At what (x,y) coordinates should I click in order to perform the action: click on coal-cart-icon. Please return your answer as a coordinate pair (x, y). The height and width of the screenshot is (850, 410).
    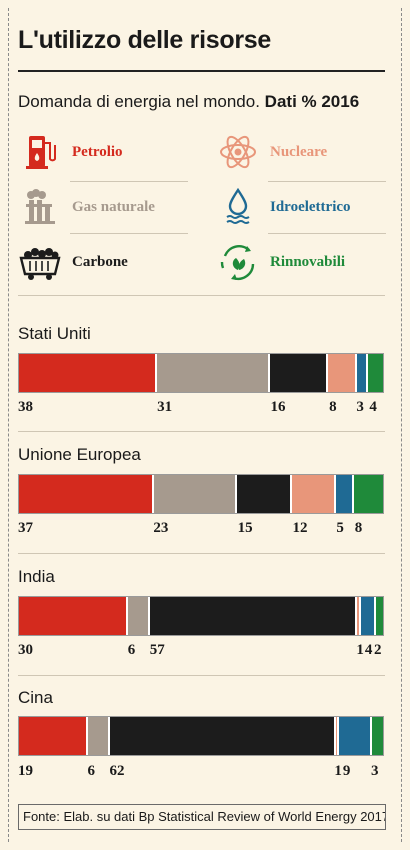
    Looking at the image, I should click on (40, 262).